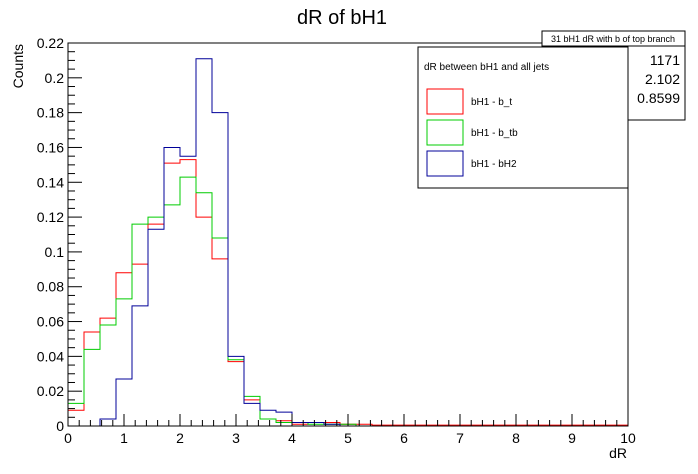 Image resolution: width=698 pixels, height=474 pixels. Describe the element at coordinates (50, 147) in the screenshot. I see `y-tick-label: 0.16` at that location.